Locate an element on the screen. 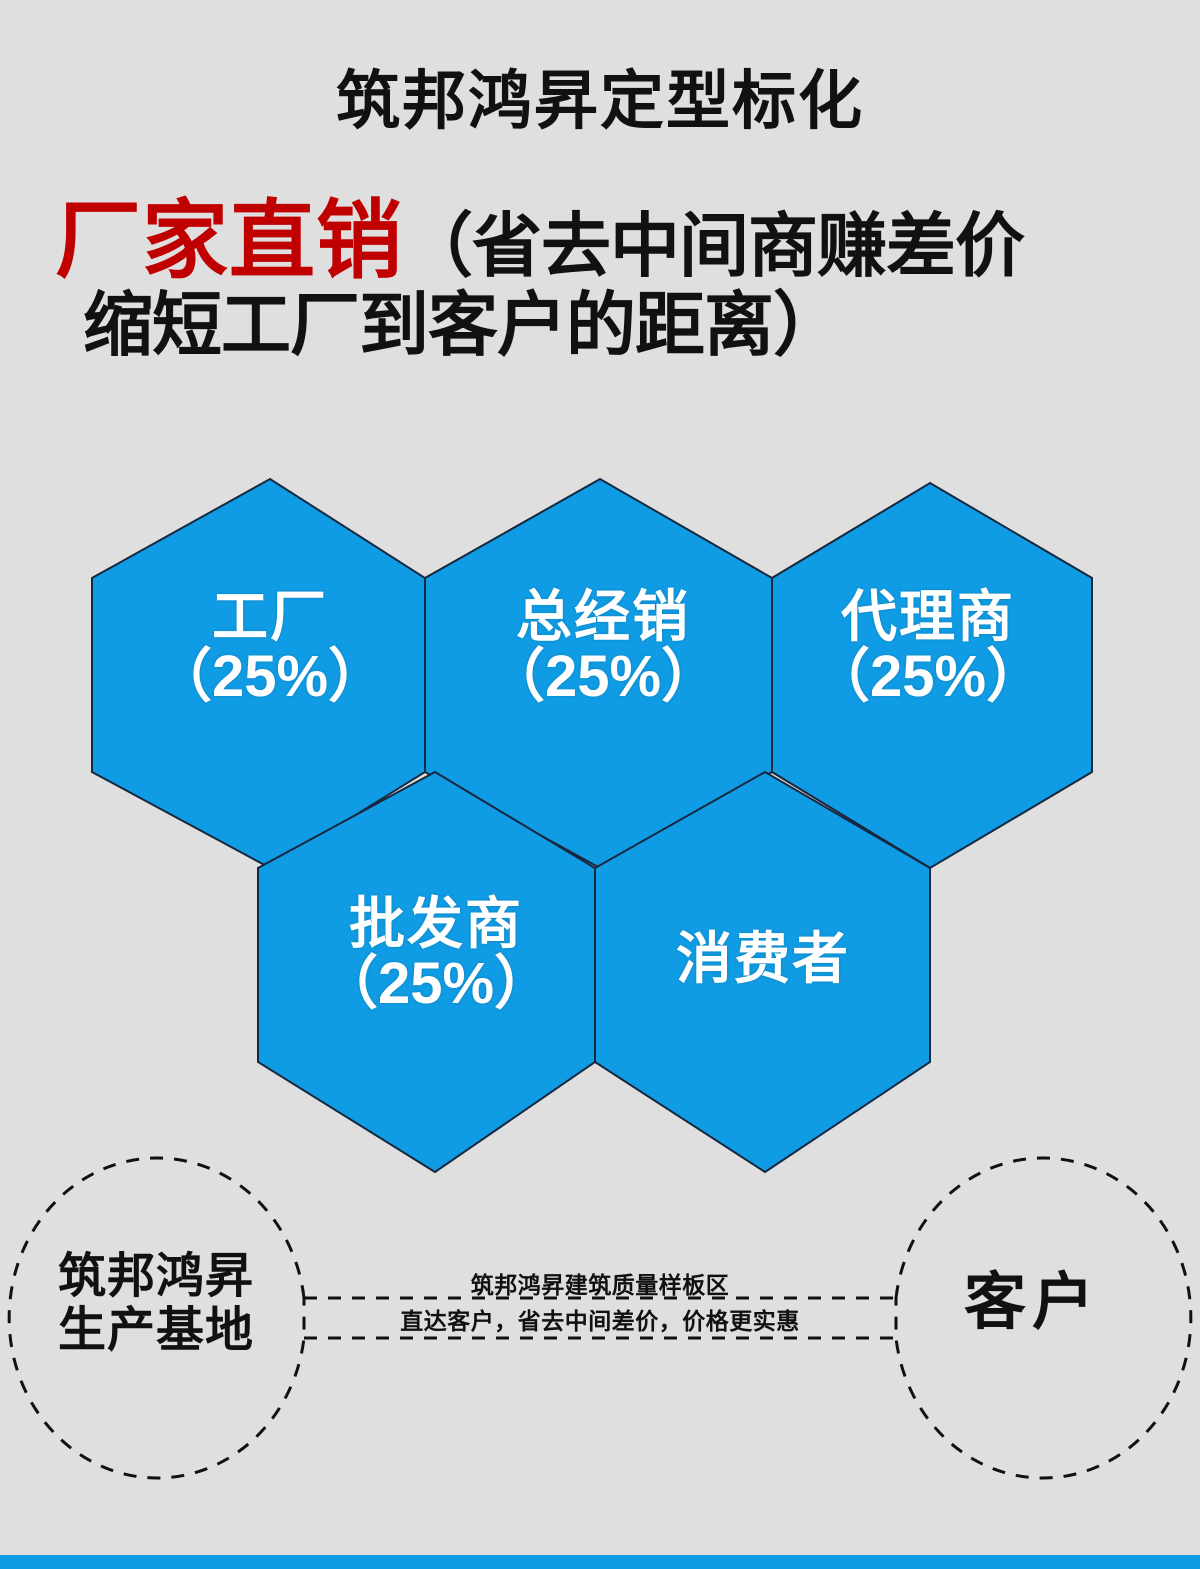  hex-name-consumer: 消费者 is located at coordinates (763, 958).